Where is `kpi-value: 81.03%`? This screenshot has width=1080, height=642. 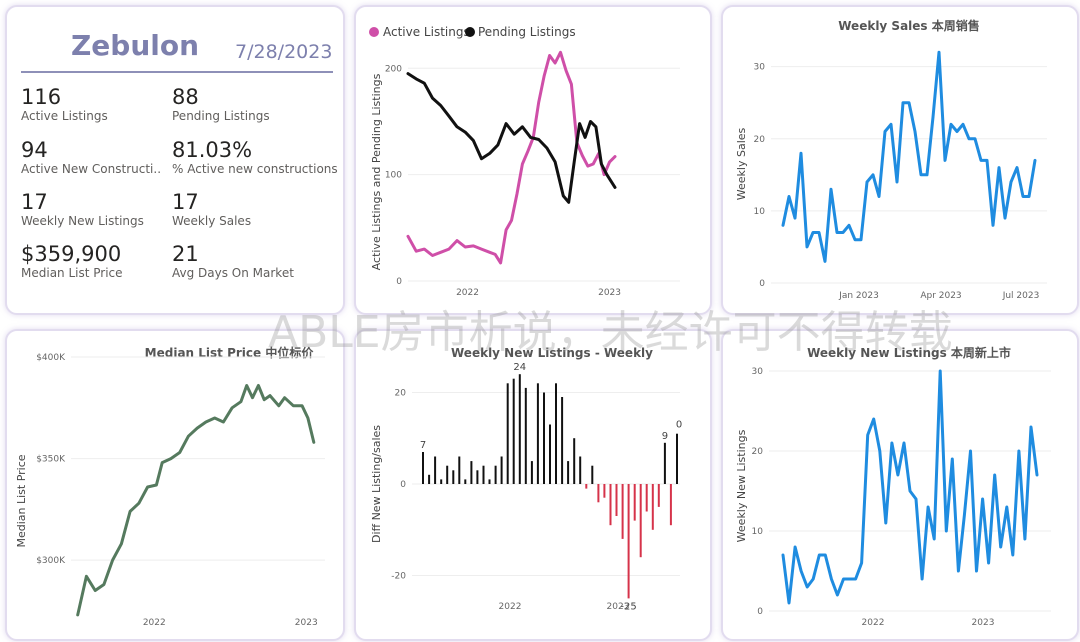 kpi-value: 81.03% is located at coordinates (212, 150).